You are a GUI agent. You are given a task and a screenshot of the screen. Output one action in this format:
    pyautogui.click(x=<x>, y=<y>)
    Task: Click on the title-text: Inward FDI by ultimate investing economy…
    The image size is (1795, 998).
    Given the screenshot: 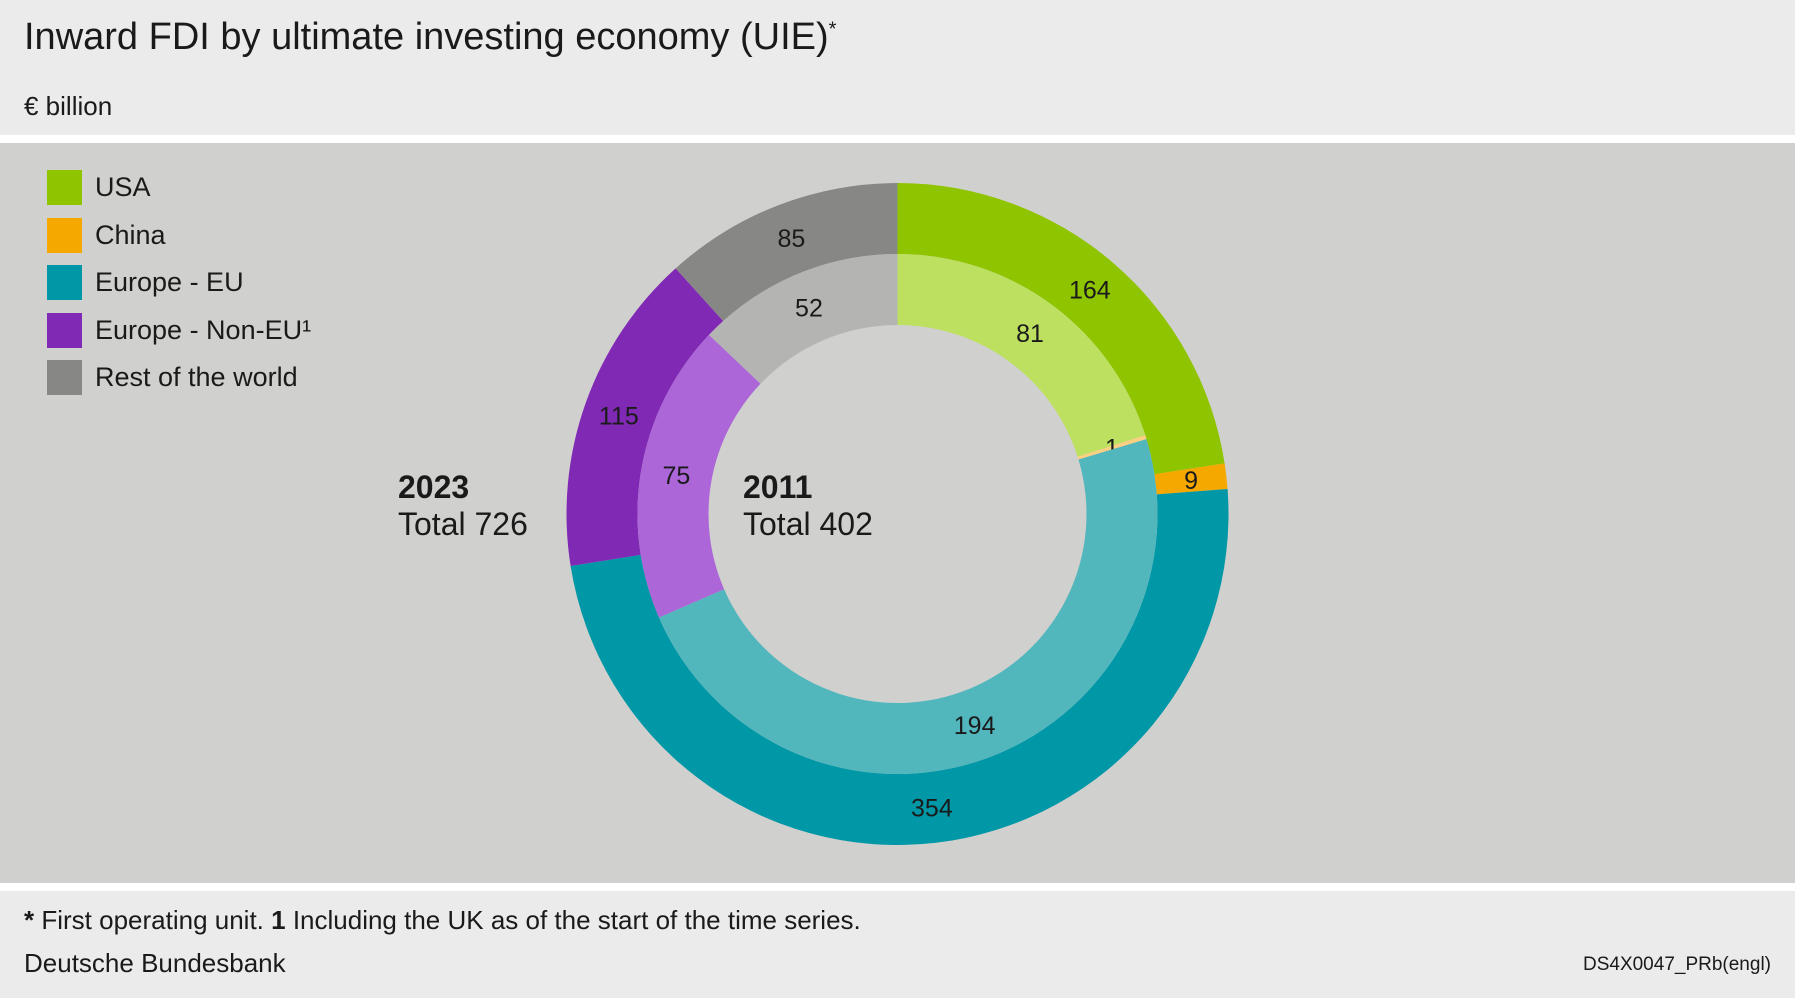 What is the action you would take?
    pyautogui.click(x=426, y=37)
    